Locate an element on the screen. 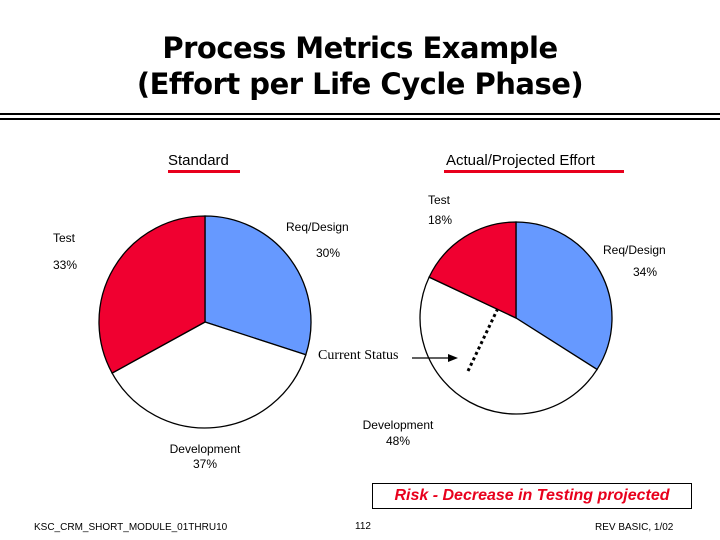 This screenshot has height=540, width=720. standard-value-req-design: 30% is located at coordinates (328, 253).